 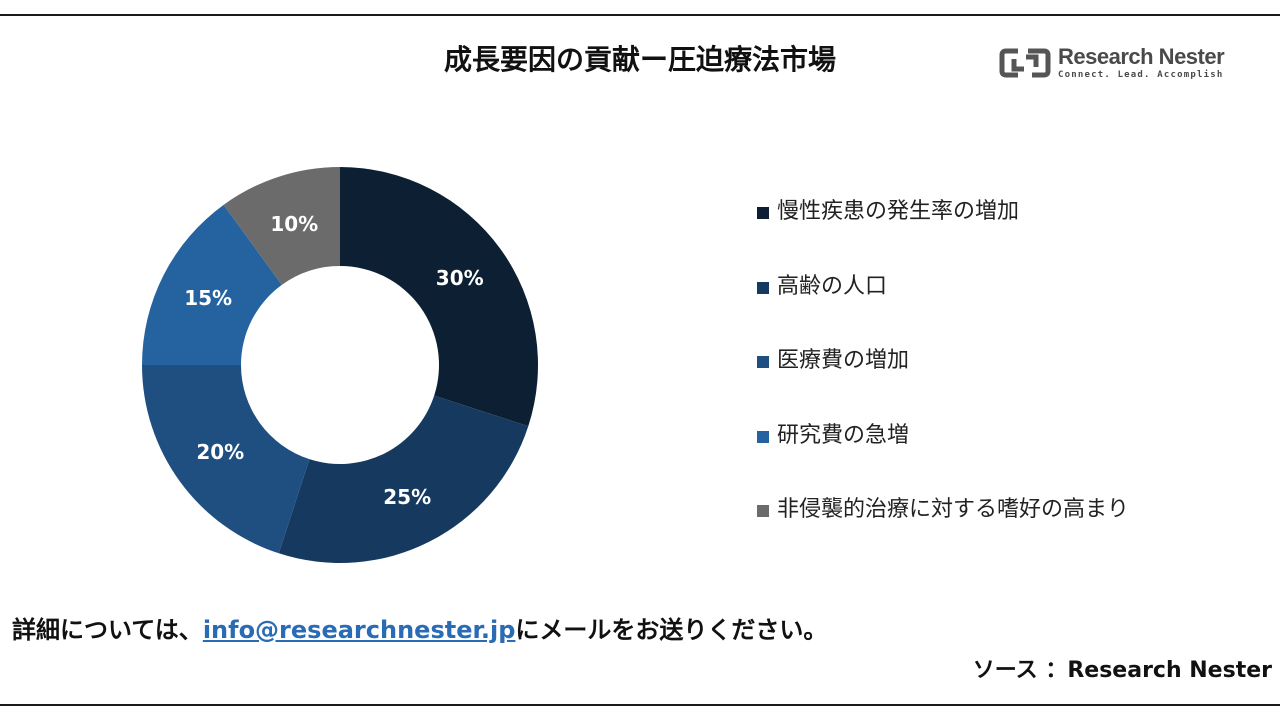 What do you see at coordinates (953, 509) in the screenshot?
I see `legend-label-5: 非侵襲的治療に対する嗜好の高まり` at bounding box center [953, 509].